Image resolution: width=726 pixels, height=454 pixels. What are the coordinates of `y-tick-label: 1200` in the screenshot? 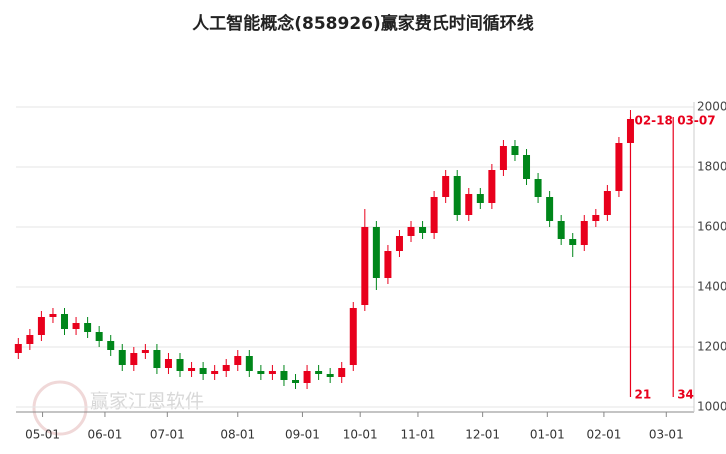 It's located at (711, 347).